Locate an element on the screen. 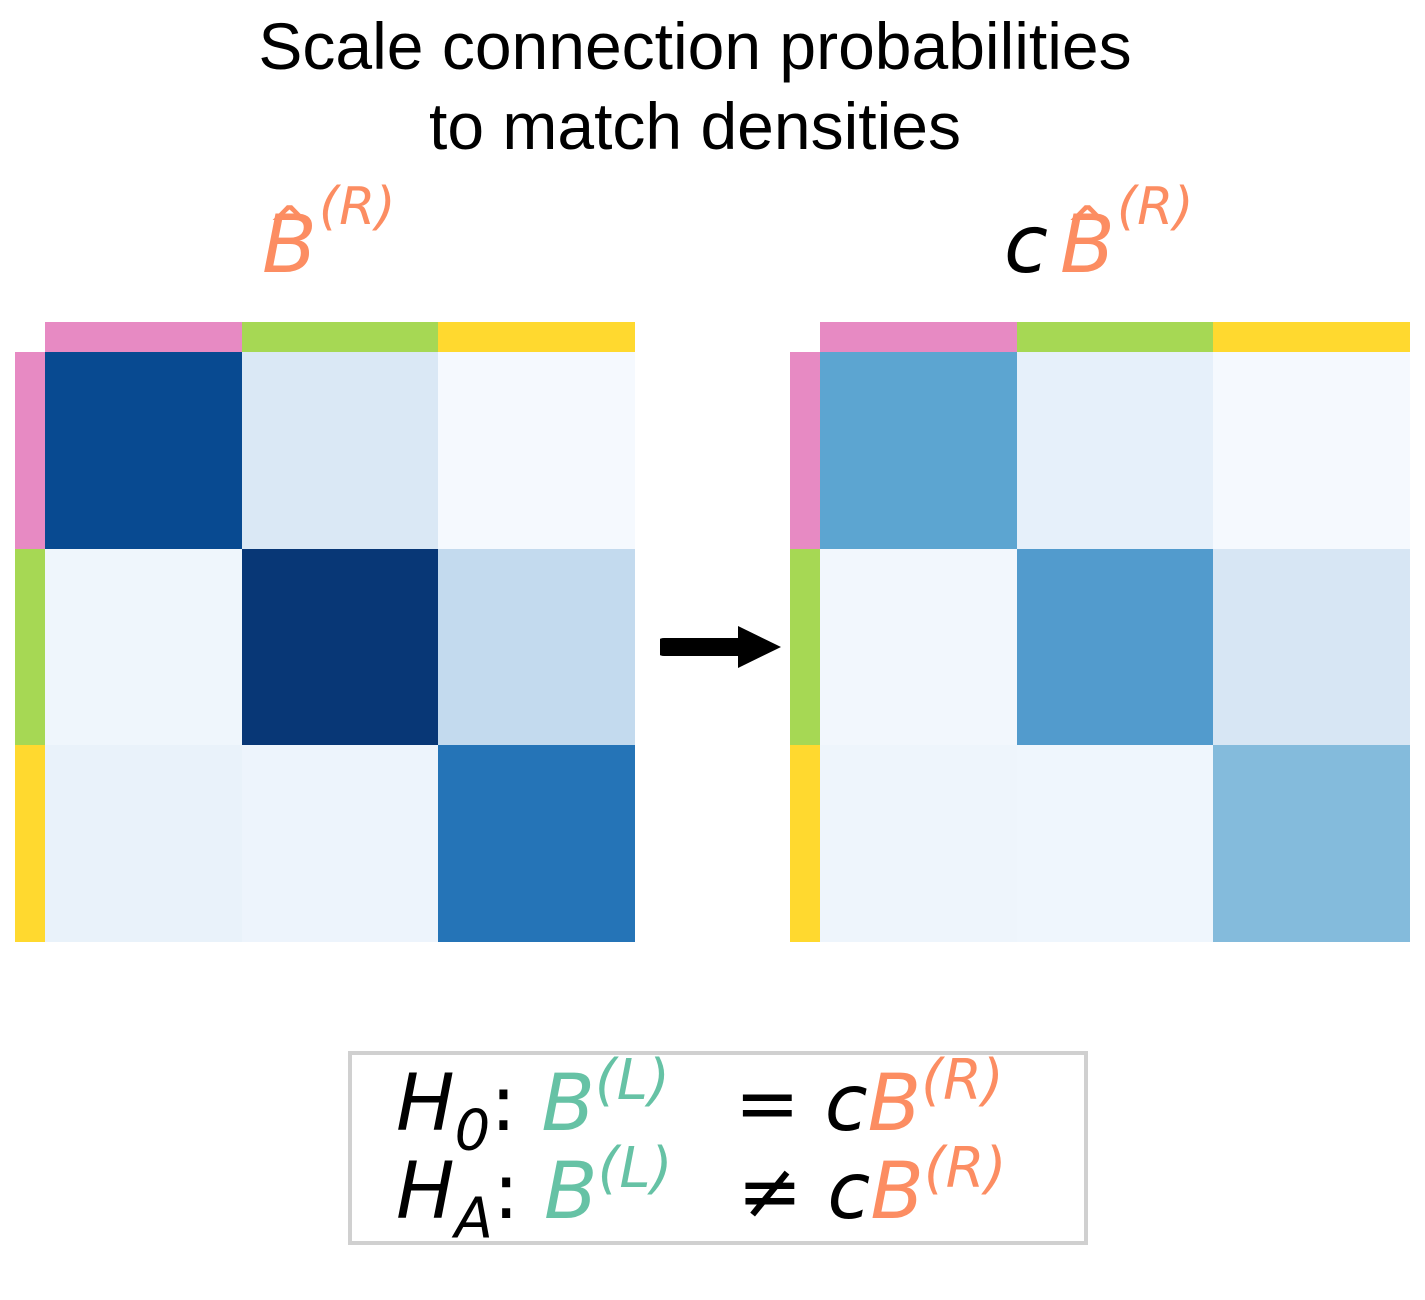 Image resolution: width=1425 pixels, height=1300 pixels. right-matrix-label: c ^ B(R) is located at coordinates (1099, 241).